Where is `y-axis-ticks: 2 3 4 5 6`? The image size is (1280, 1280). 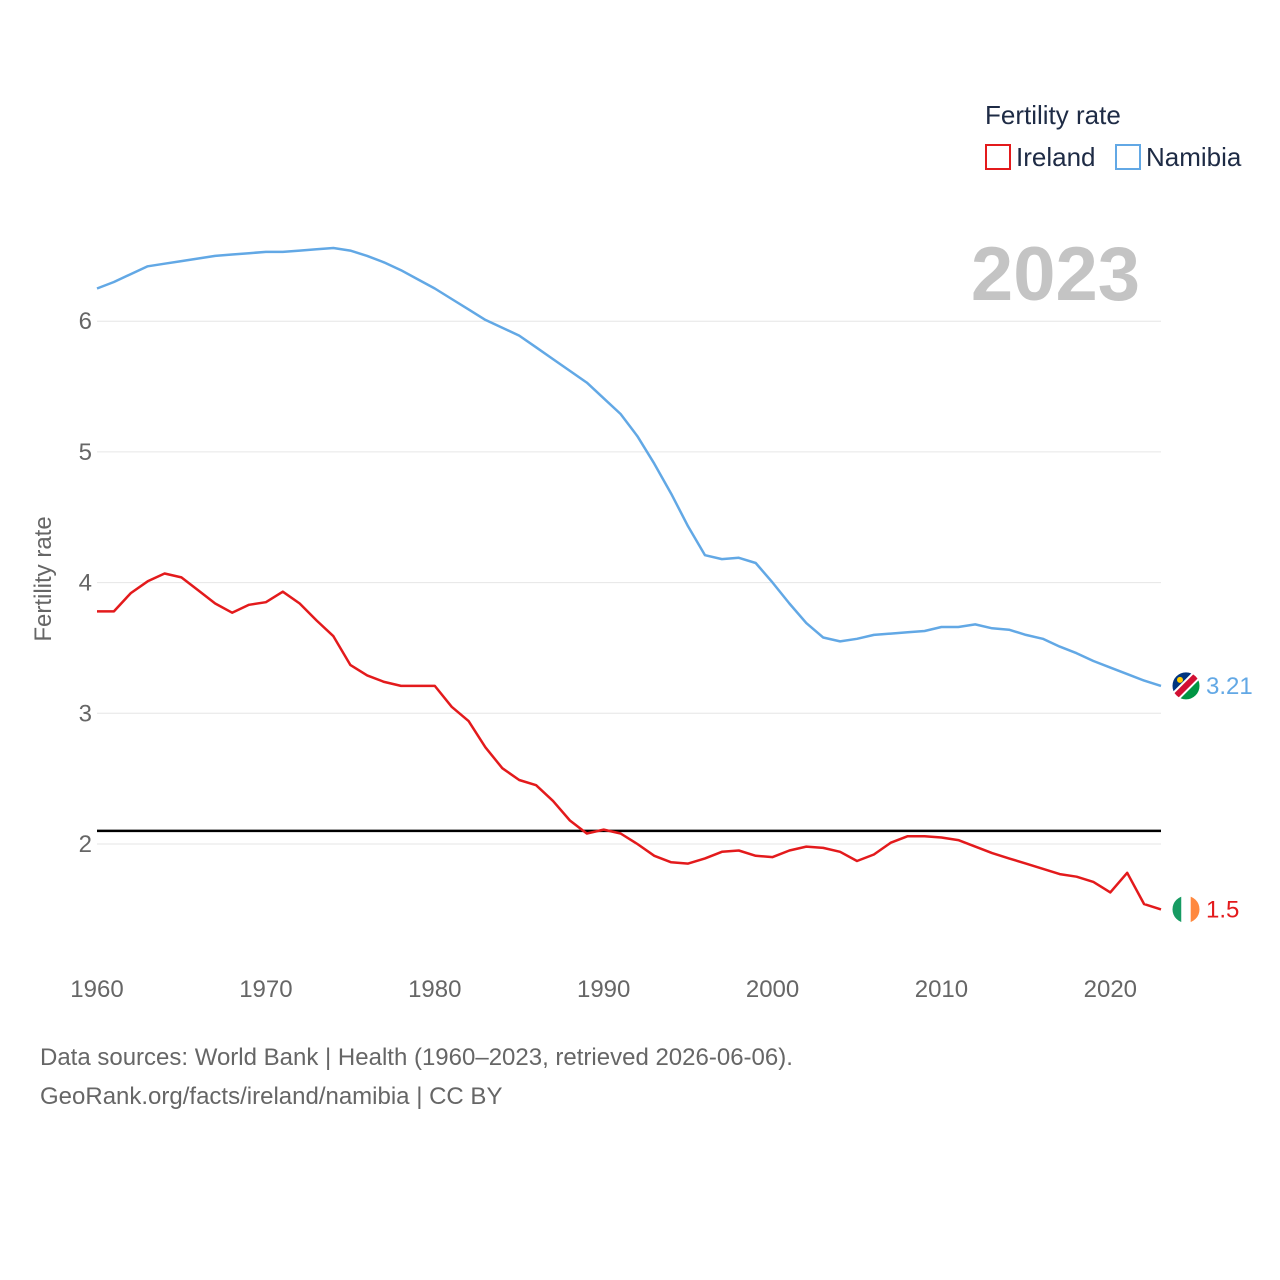 y-axis-ticks: 2 3 4 5 6 is located at coordinates (85, 583).